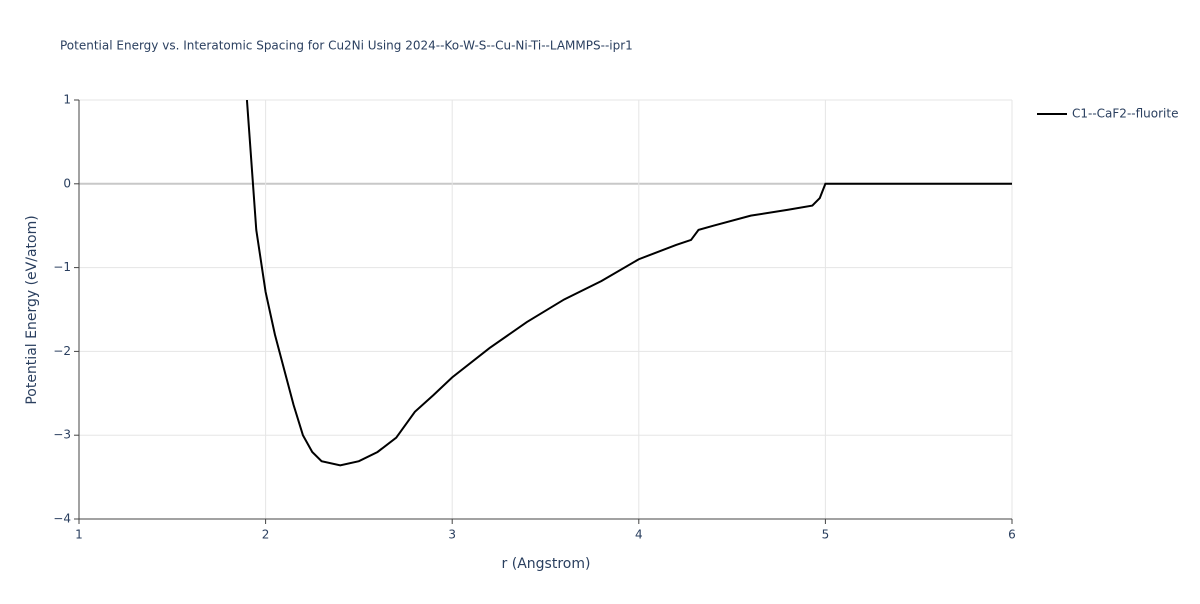 Image resolution: width=1200 pixels, height=604 pixels. Describe the element at coordinates (62, 267) in the screenshot. I see `y-tick-label: −1` at that location.